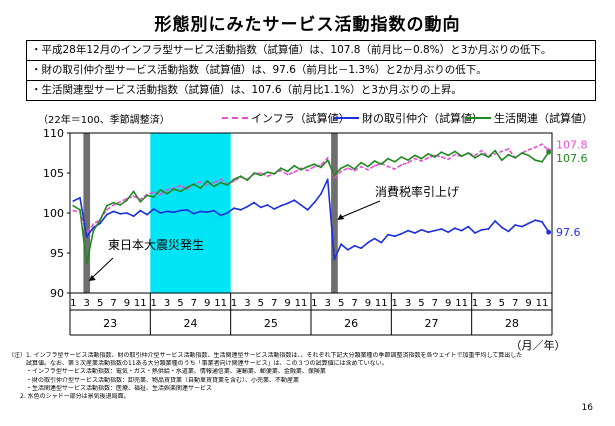  What do you see at coordinates (113, 303) in the screenshot?
I see `x-tick-label: 7` at bounding box center [113, 303].